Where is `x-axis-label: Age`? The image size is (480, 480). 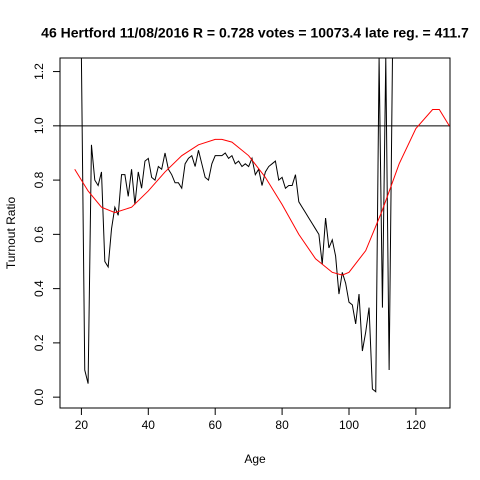 x-axis-label: Age is located at coordinates (255, 459).